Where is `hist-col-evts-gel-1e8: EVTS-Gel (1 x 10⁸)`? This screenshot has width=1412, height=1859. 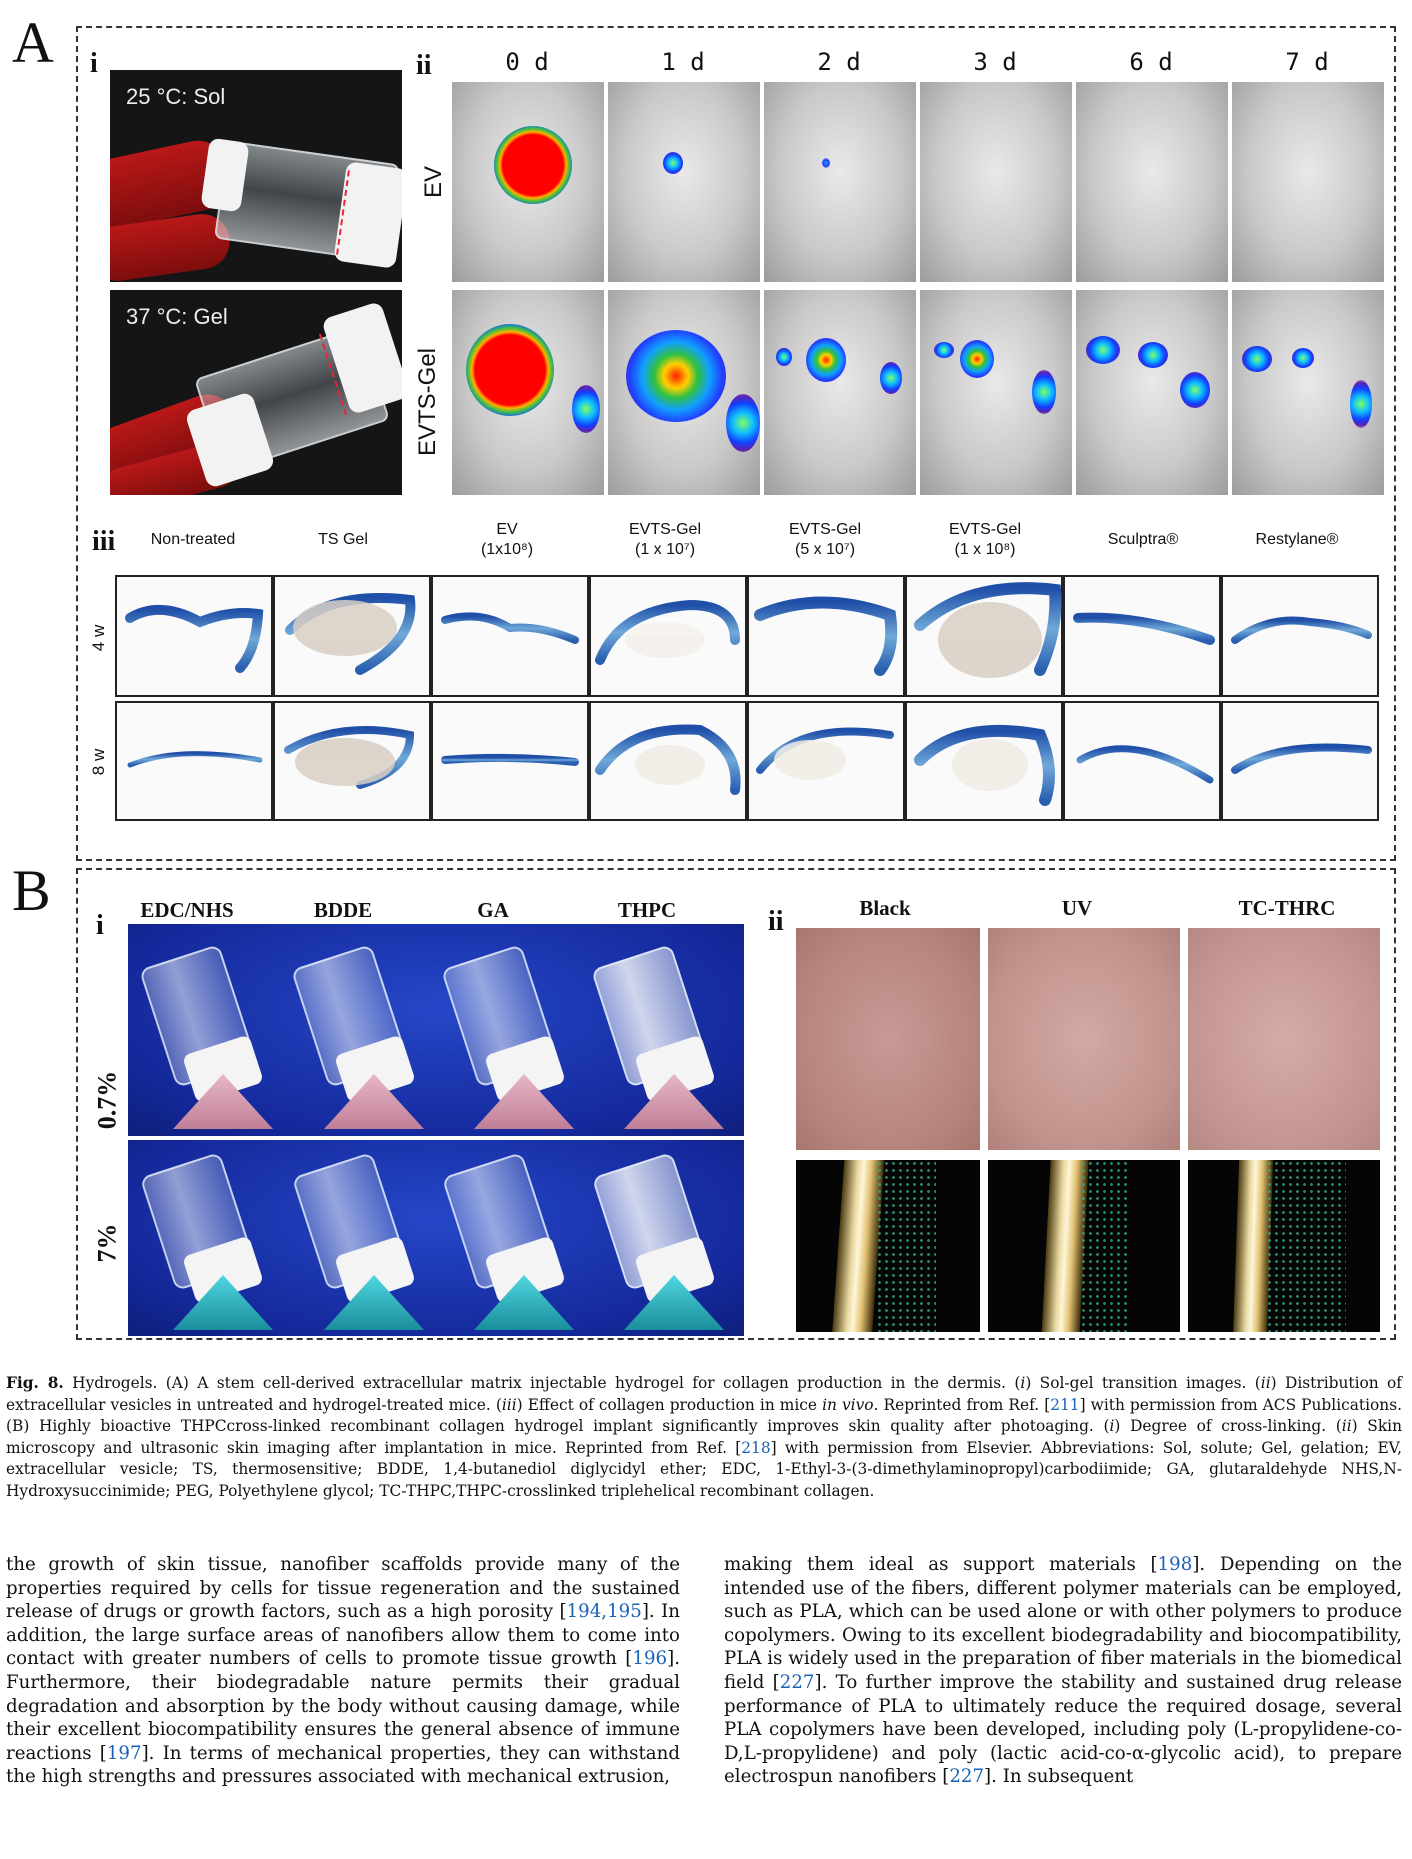 hist-col-evts-gel-1e8: EVTS-Gel (1 x 10⁸) is located at coordinates (984, 539).